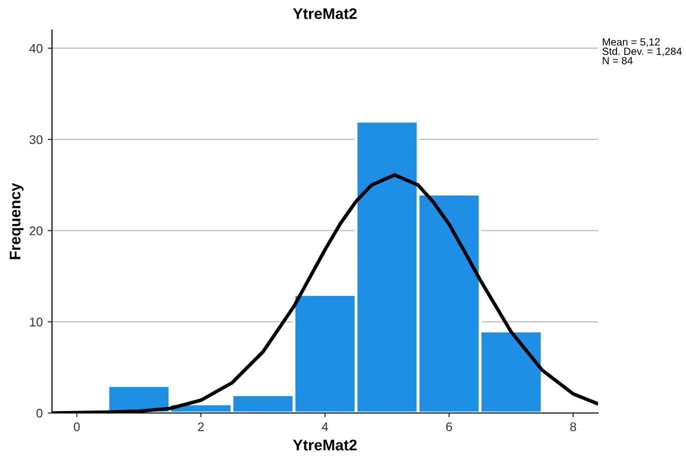 This screenshot has height=463, width=686. What do you see at coordinates (36, 139) in the screenshot?
I see `y-tick-label: 30` at bounding box center [36, 139].